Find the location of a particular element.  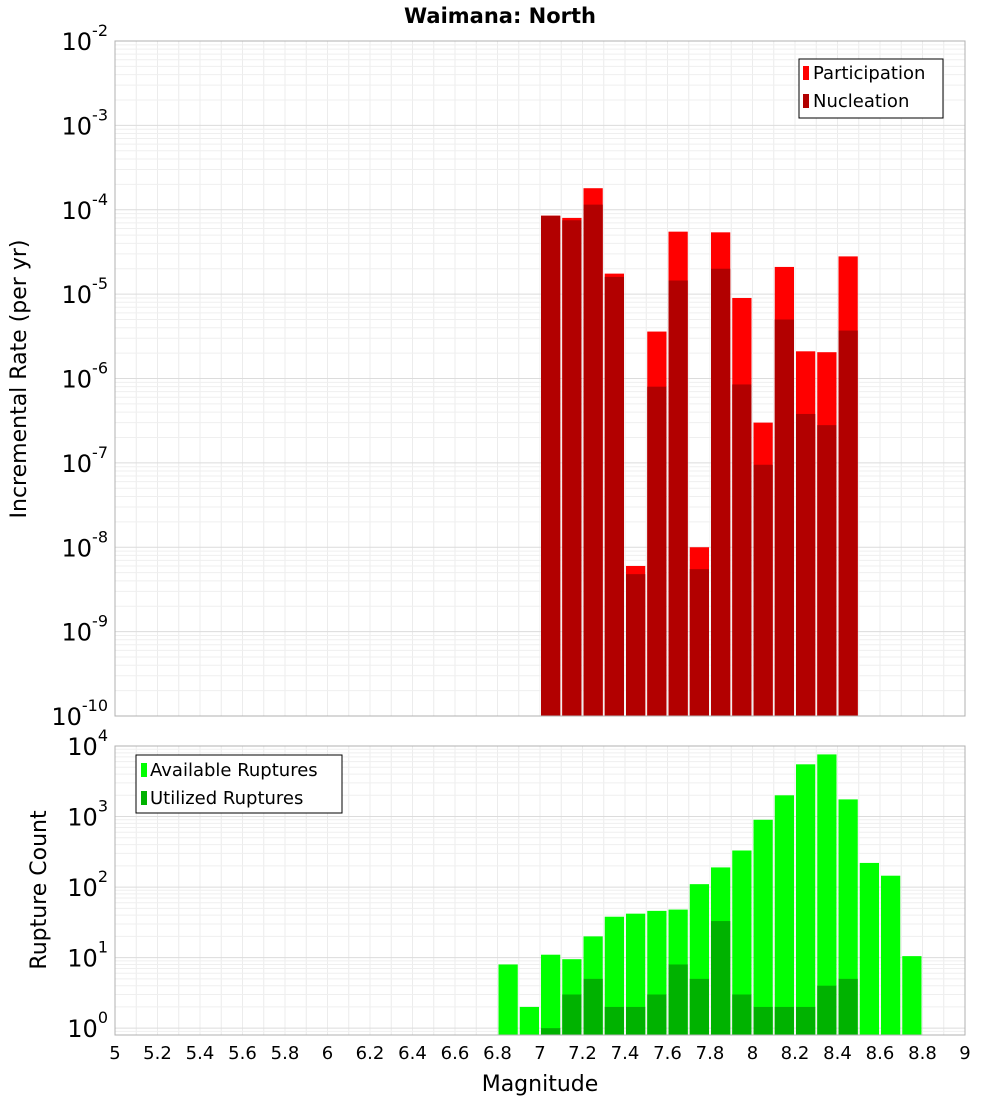

xtick-label: 9 is located at coordinates (964, 1053).